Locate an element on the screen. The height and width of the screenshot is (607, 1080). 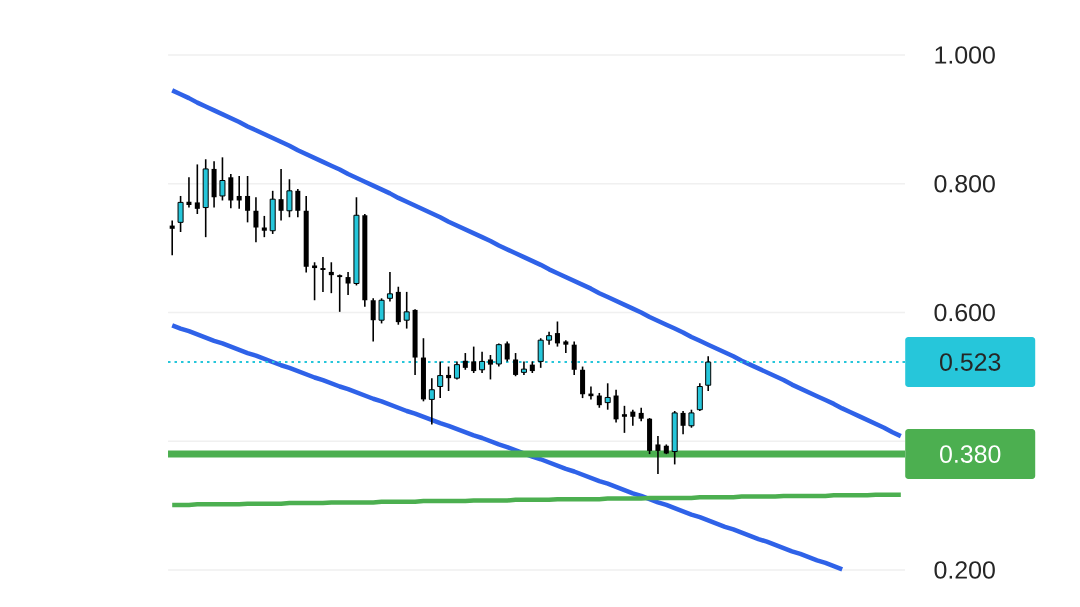
ref-line-label: 0.523 is located at coordinates (970, 362).